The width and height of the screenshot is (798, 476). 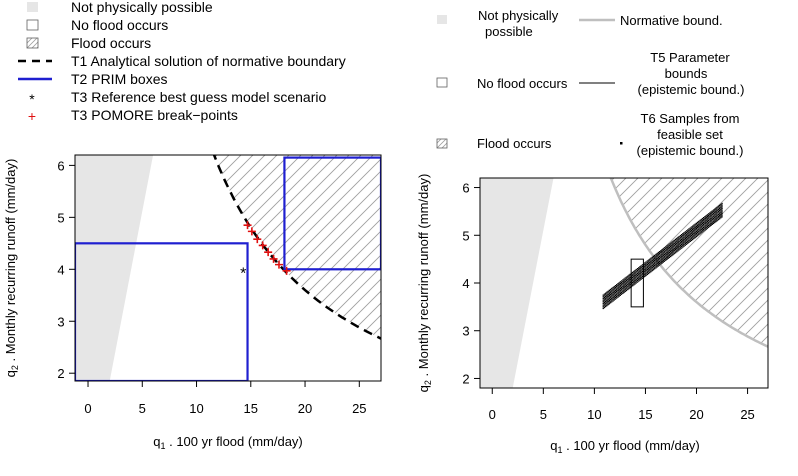 What do you see at coordinates (111, 43) in the screenshot?
I see `legend-label-flood: Flood occurs` at bounding box center [111, 43].